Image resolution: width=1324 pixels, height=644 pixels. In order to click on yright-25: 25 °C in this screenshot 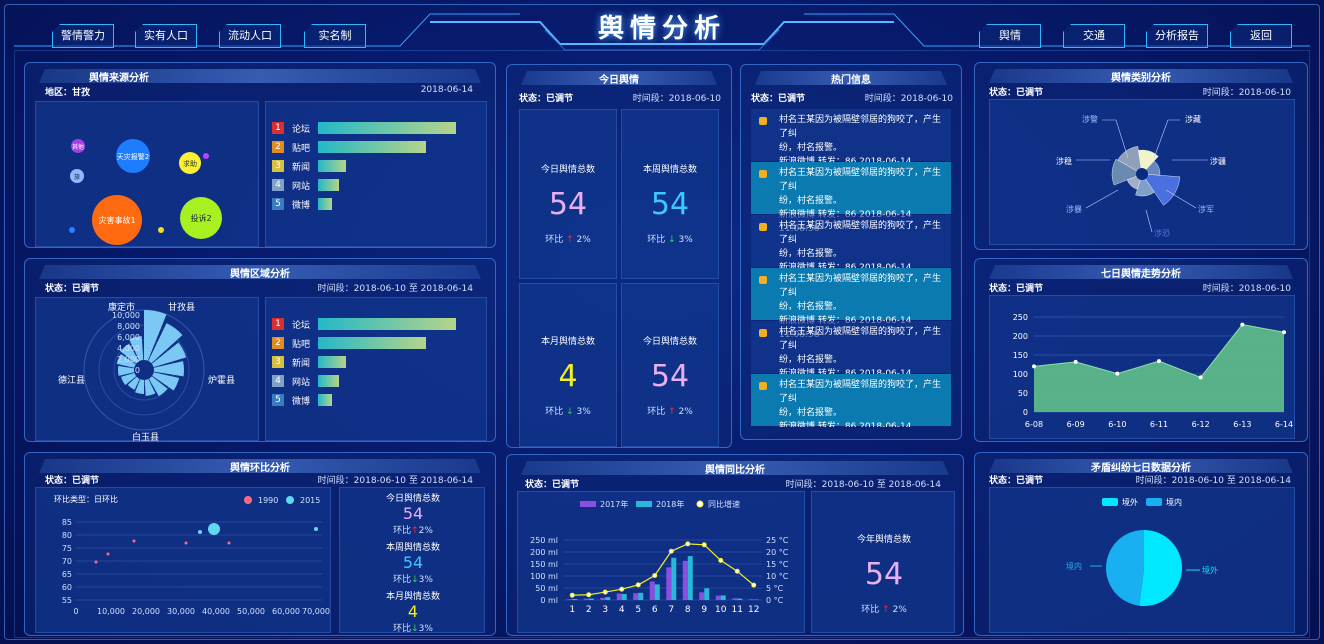, I will do `click(777, 540)`.